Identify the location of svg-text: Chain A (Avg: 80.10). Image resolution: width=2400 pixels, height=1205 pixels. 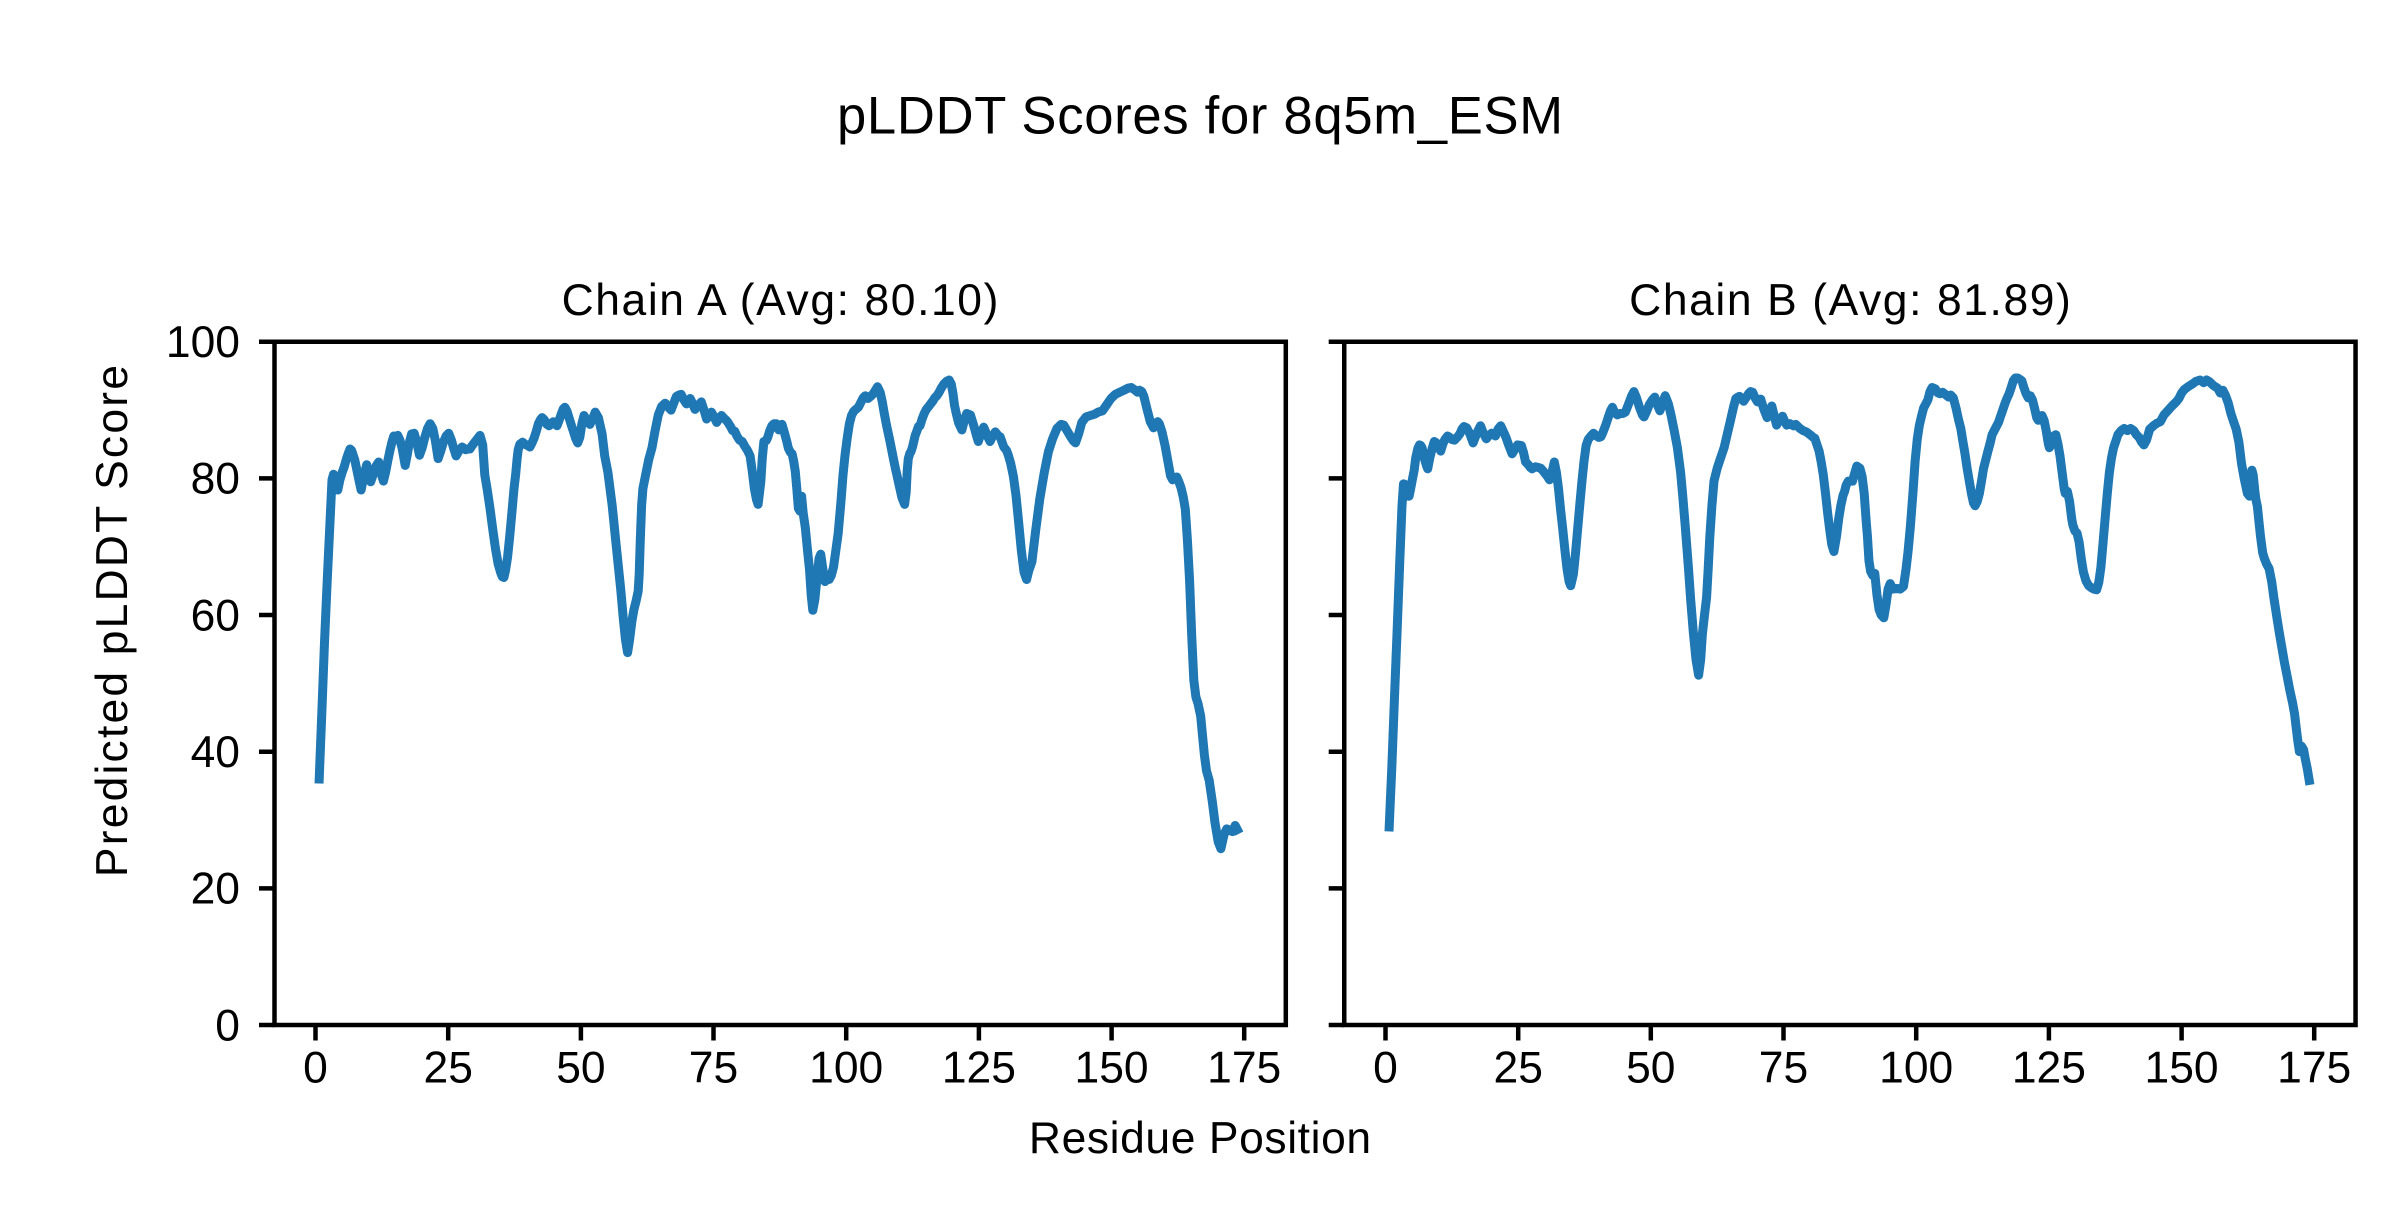
(781, 300).